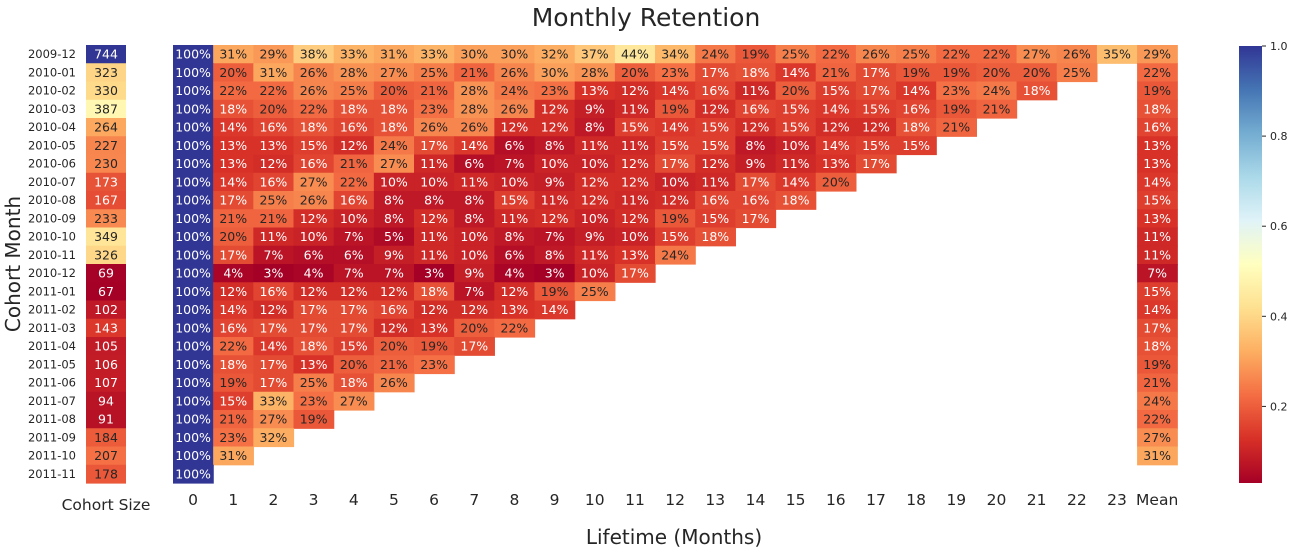 This screenshot has width=1295, height=554. Describe the element at coordinates (675, 72) in the screenshot. I see `retention-cell-label: 23%` at that location.